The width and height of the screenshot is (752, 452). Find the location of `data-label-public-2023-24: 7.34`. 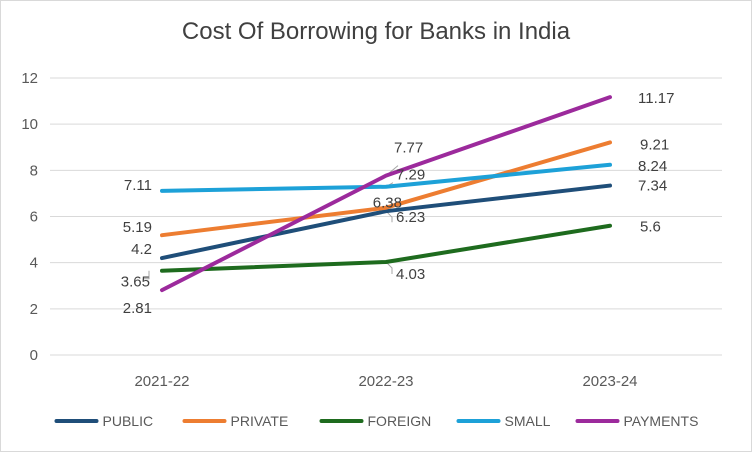

data-label-public-2023-24: 7.34 is located at coordinates (652, 186).